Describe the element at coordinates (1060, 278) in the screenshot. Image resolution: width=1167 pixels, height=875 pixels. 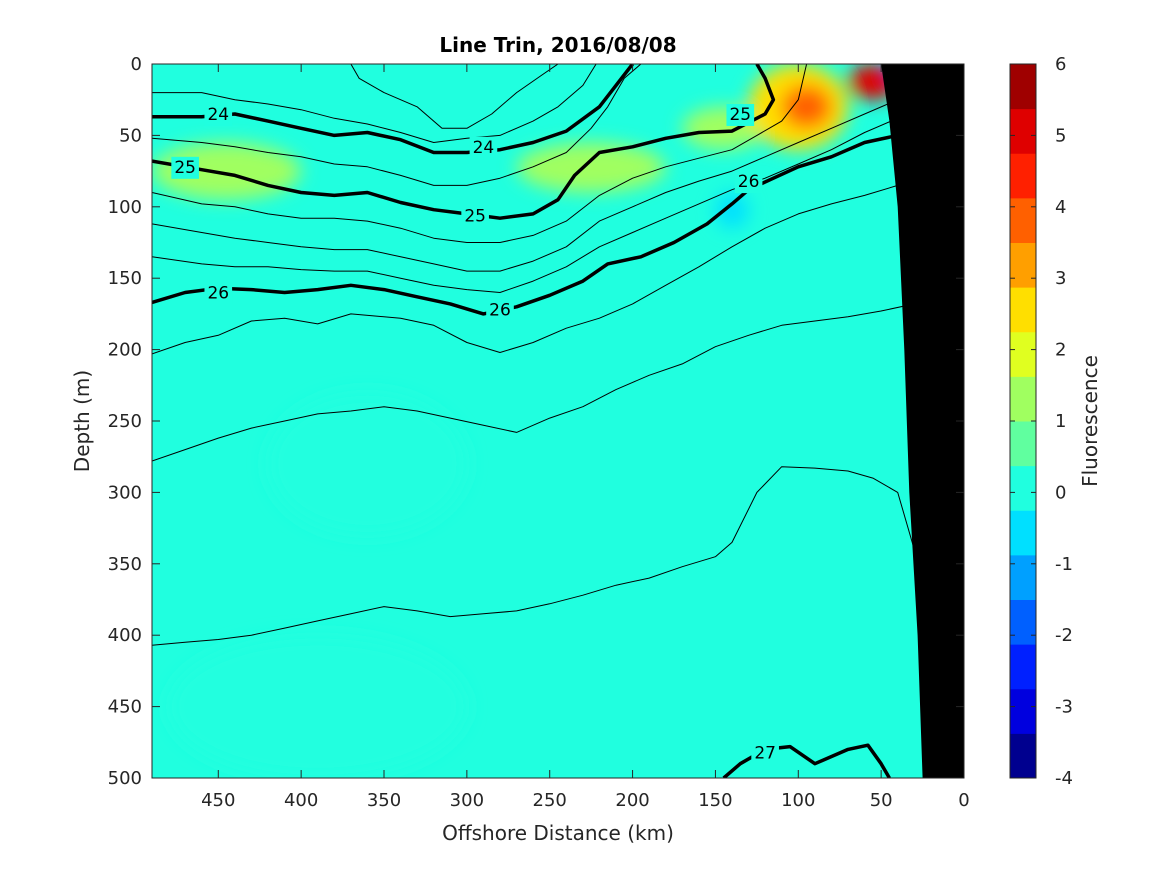
I see `colorbar-tick-label: 3` at that location.